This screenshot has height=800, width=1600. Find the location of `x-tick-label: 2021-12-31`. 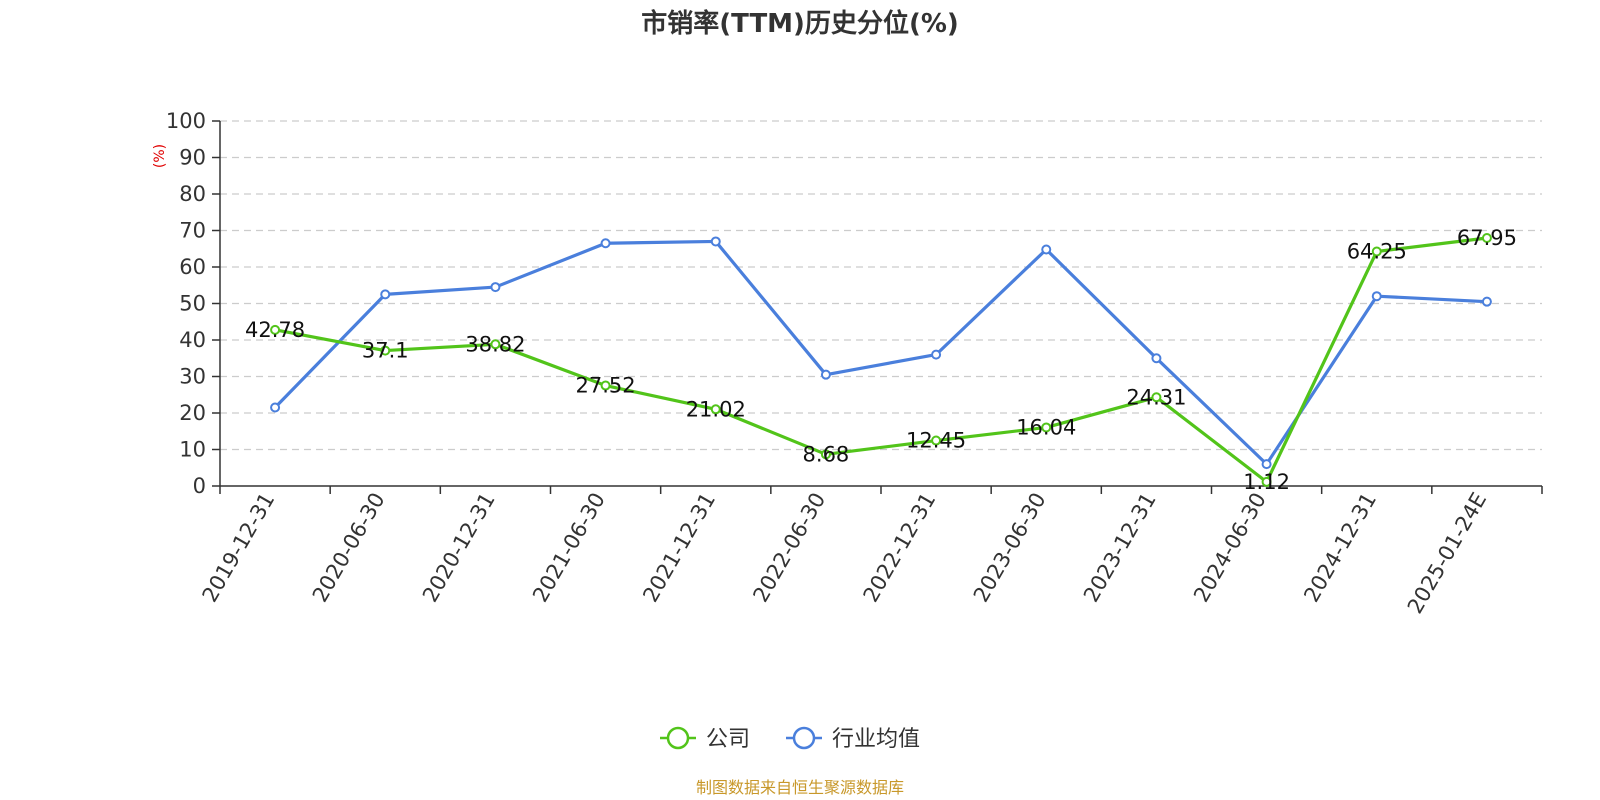

x-tick-label: 2021-12-31 is located at coordinates (679, 548).